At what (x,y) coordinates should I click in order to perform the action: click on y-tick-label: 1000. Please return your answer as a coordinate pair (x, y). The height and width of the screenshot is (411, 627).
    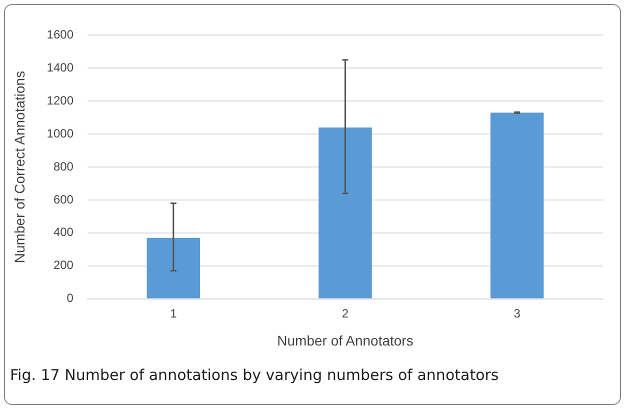
    Looking at the image, I should click on (60, 133).